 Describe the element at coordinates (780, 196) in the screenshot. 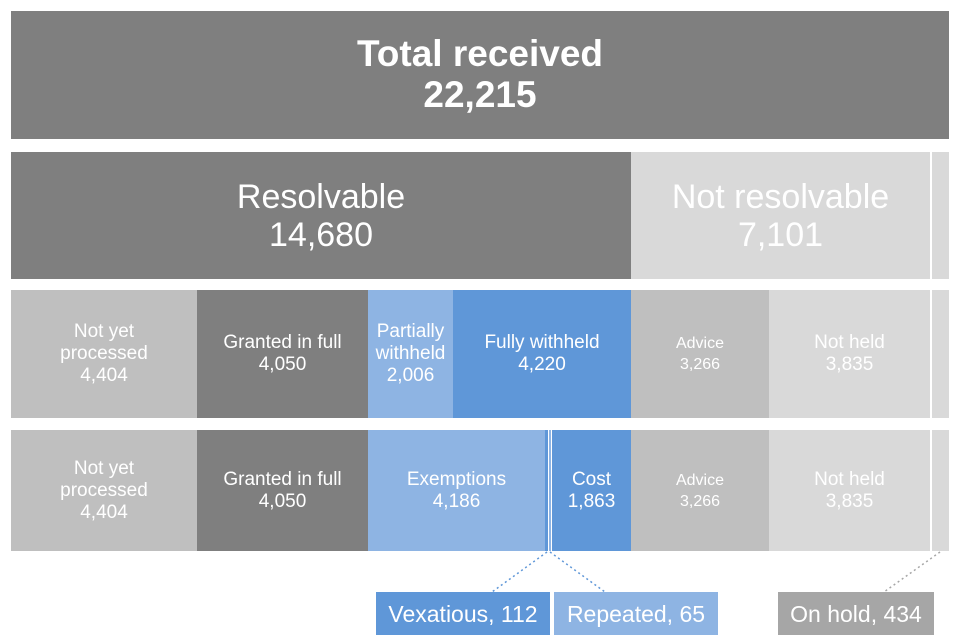

I see `not-resolvable-label: Not resolvable` at that location.